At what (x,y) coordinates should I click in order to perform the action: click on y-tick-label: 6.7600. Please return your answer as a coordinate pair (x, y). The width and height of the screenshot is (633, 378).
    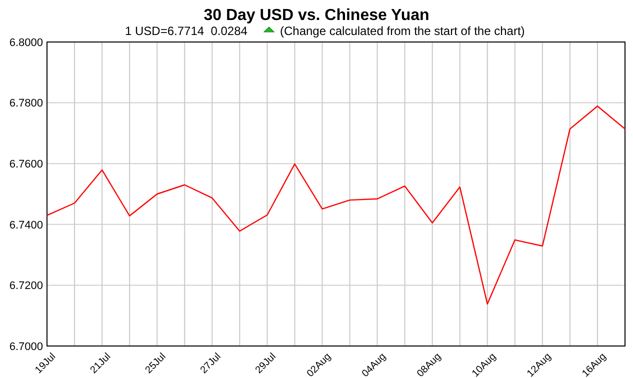
    Looking at the image, I should click on (26, 164).